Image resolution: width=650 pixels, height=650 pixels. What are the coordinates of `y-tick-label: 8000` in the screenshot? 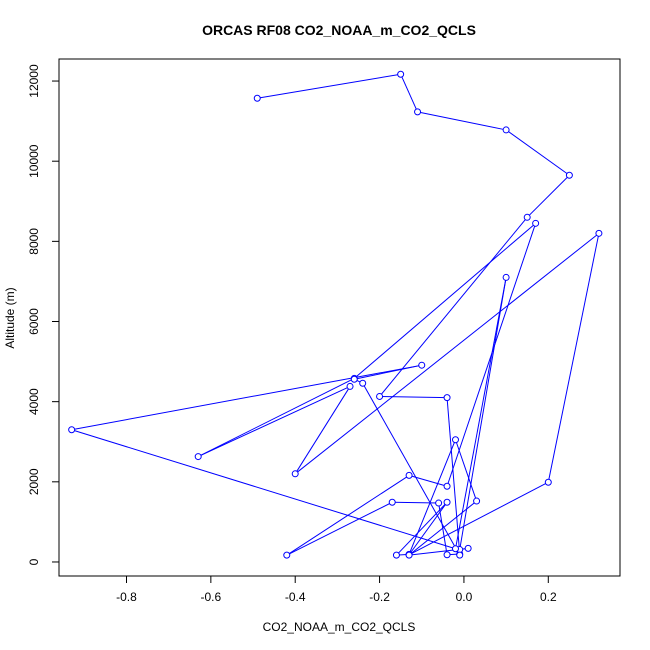 It's located at (34, 241).